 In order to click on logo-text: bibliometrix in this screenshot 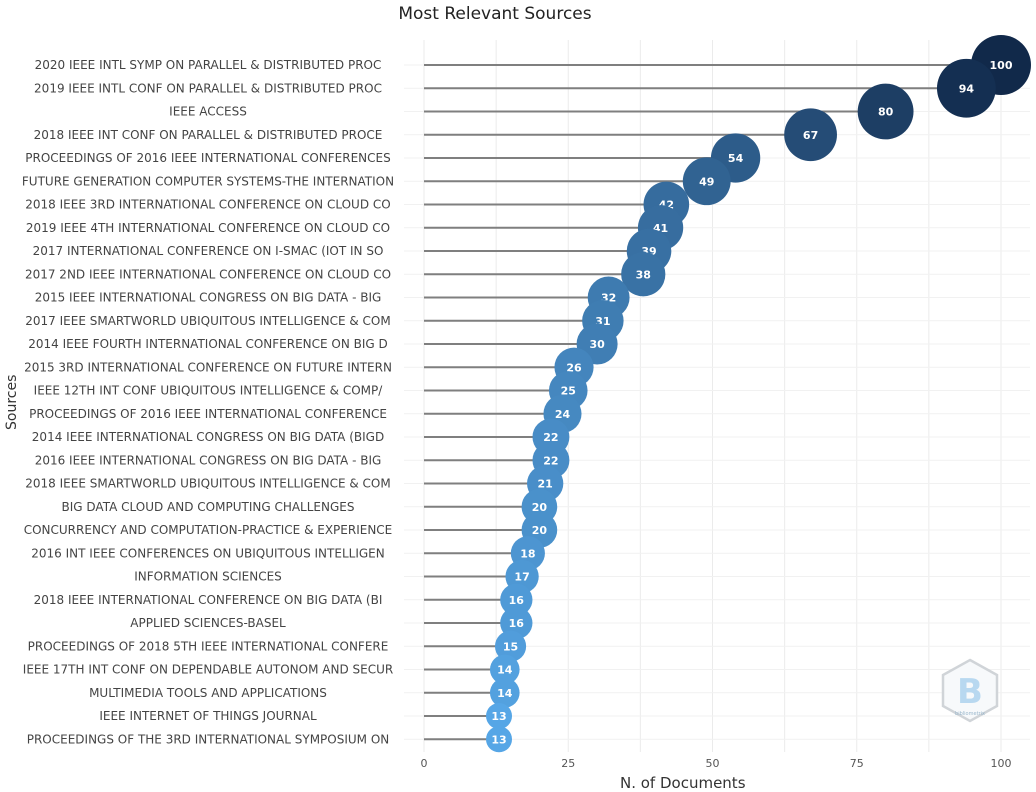, I will do `click(970, 714)`.